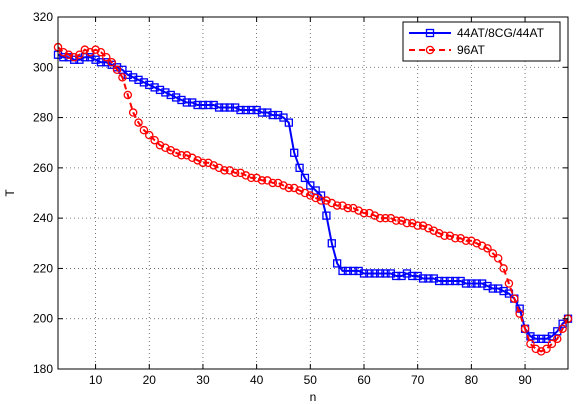 The image size is (581, 404). Describe the element at coordinates (43, 118) in the screenshot. I see `y-tick-label: 280` at that location.